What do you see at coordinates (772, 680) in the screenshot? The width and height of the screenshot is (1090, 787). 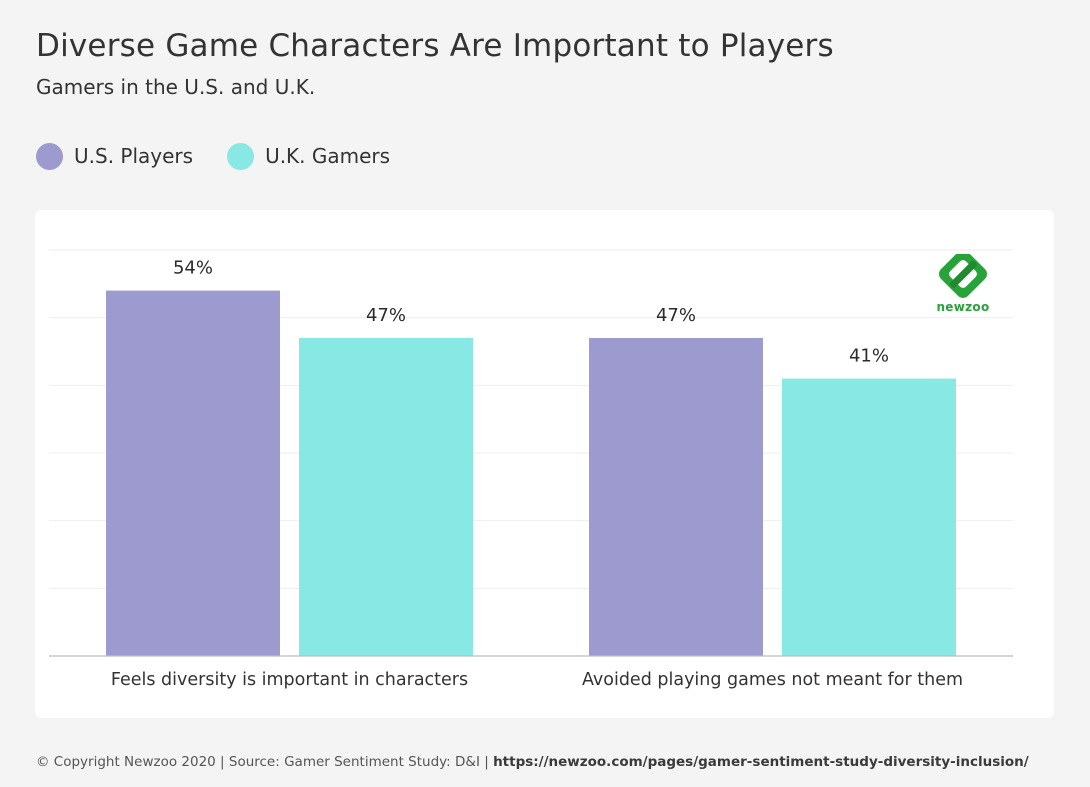 I see `category-label-1: Avoided playing games not meant for them` at bounding box center [772, 680].